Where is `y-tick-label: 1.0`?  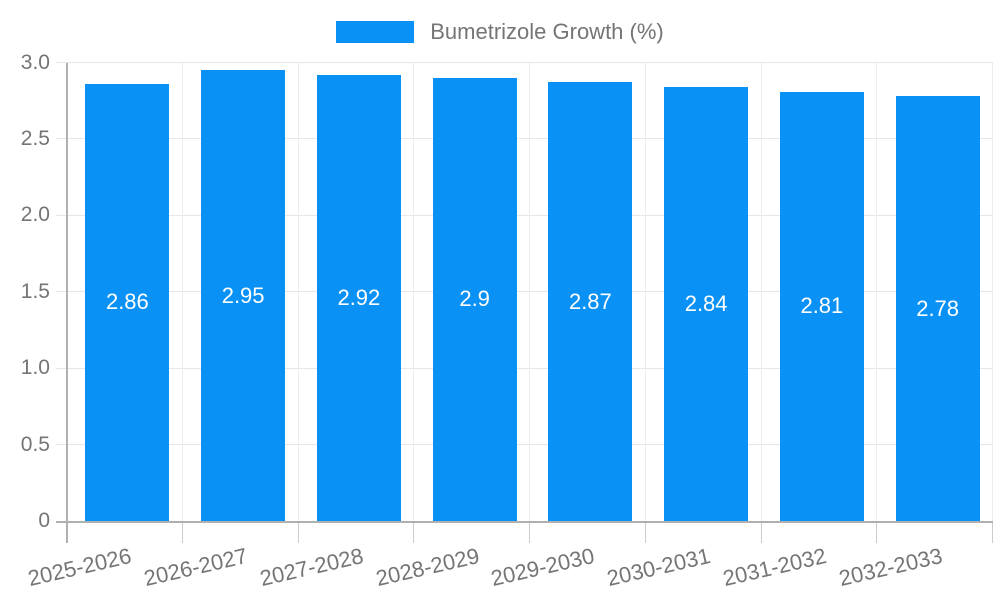
y-tick-label: 1.0 is located at coordinates (35, 368).